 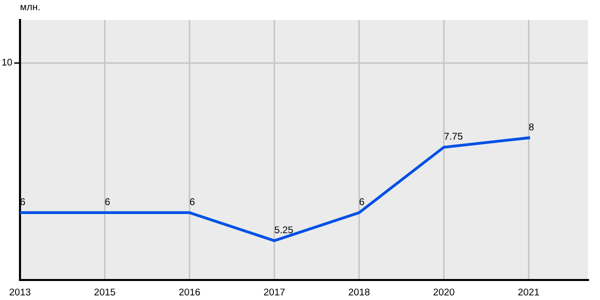 What do you see at coordinates (7, 62) in the screenshot?
I see `ref-line-label: 10` at bounding box center [7, 62].